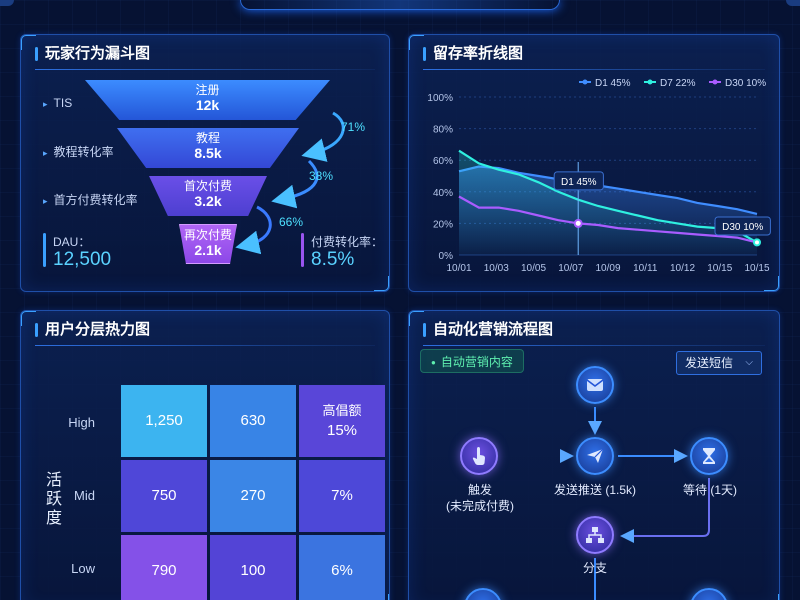 This screenshot has width=800, height=600. Describe the element at coordinates (613, 83) in the screenshot. I see `legend-label: D1 45%` at that location.